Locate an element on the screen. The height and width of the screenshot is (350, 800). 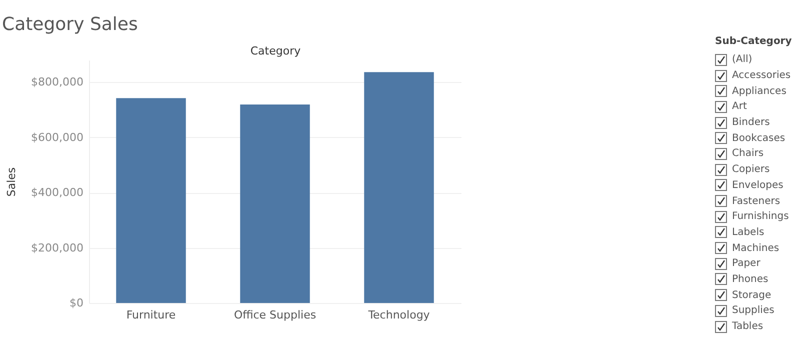
text: Furnishings is located at coordinates (760, 216).